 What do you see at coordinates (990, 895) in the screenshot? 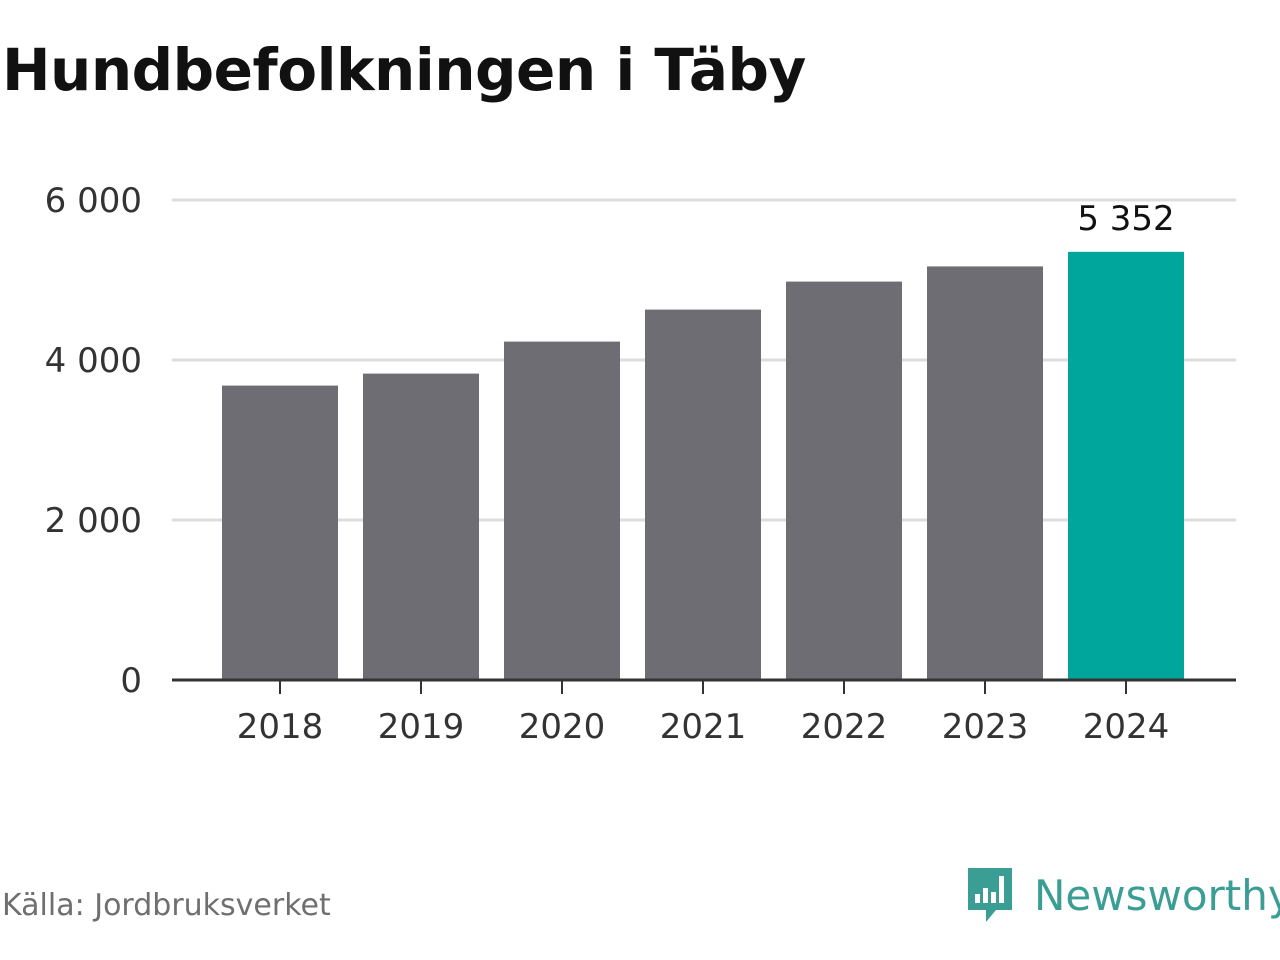
I see `newsworthy-logo-icon` at bounding box center [990, 895].